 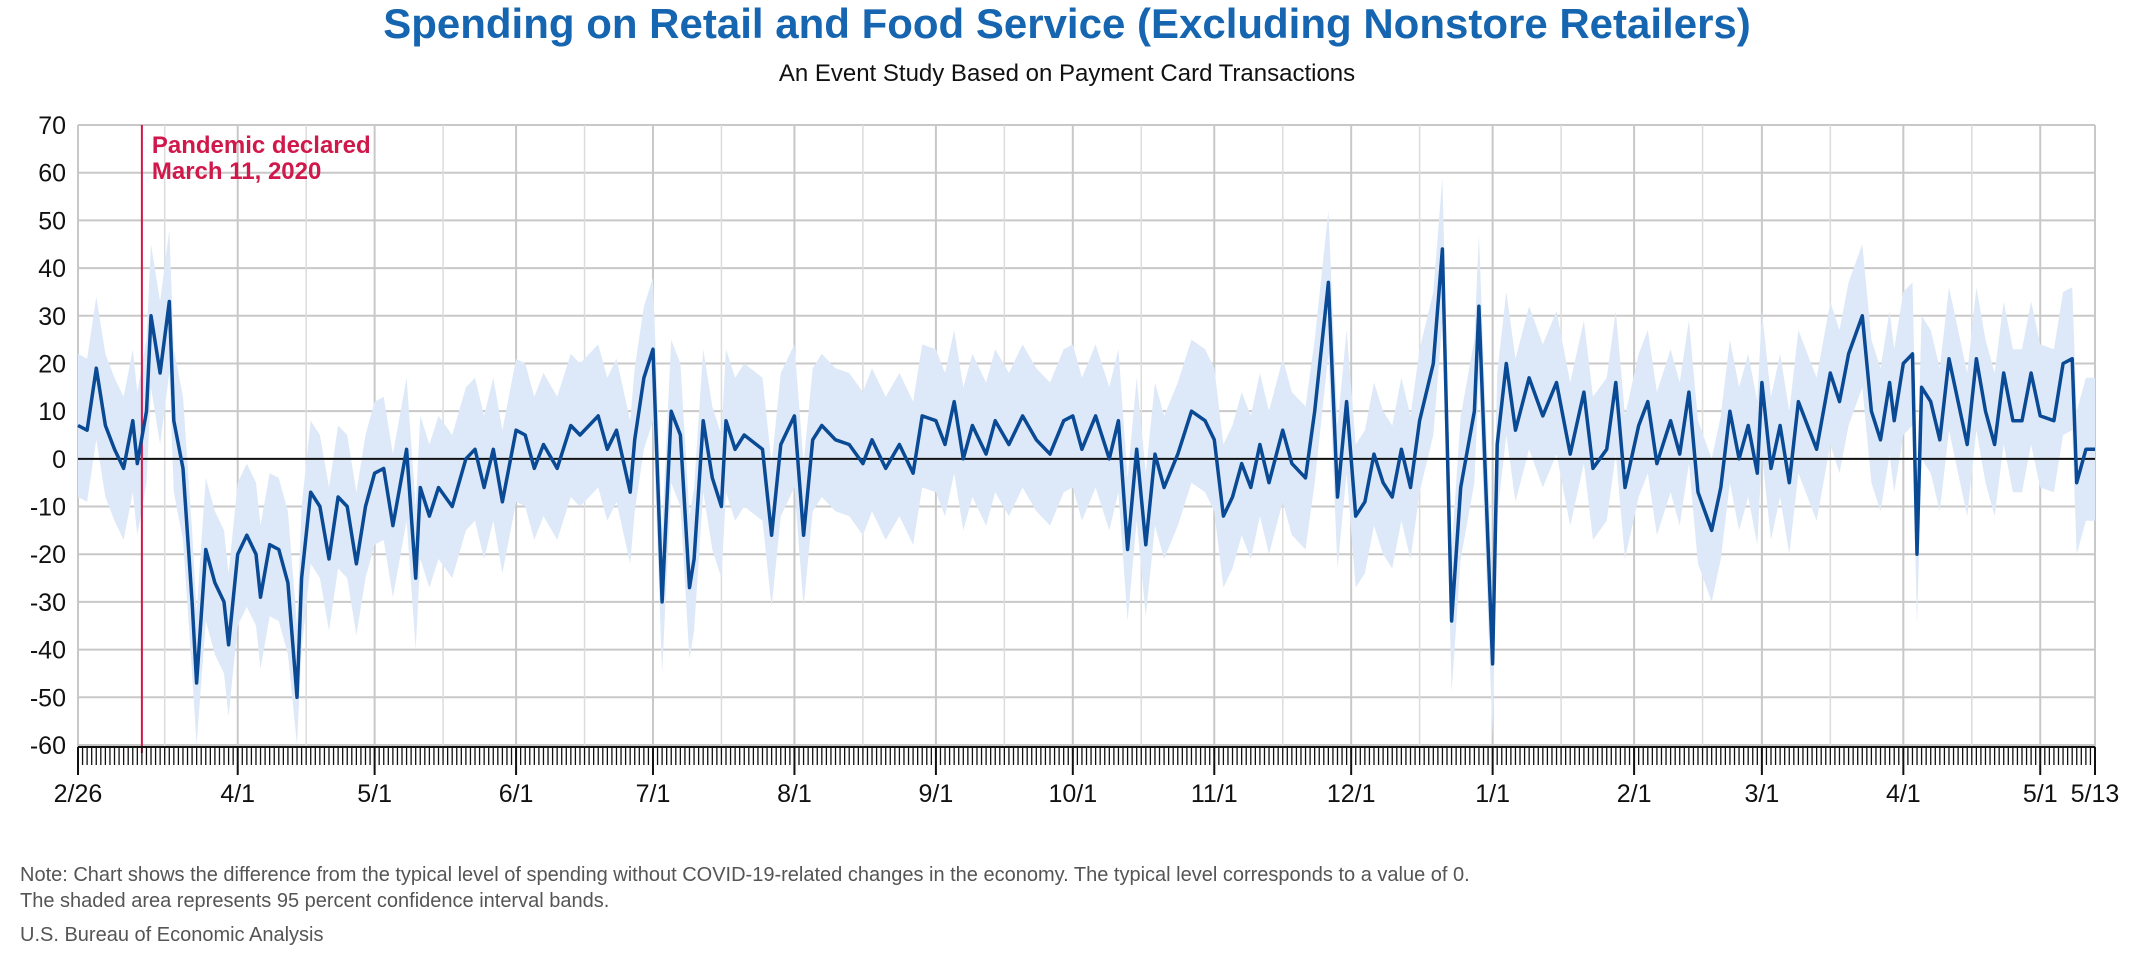 What do you see at coordinates (52, 364) in the screenshot?
I see `y-tick-label: 20` at bounding box center [52, 364].